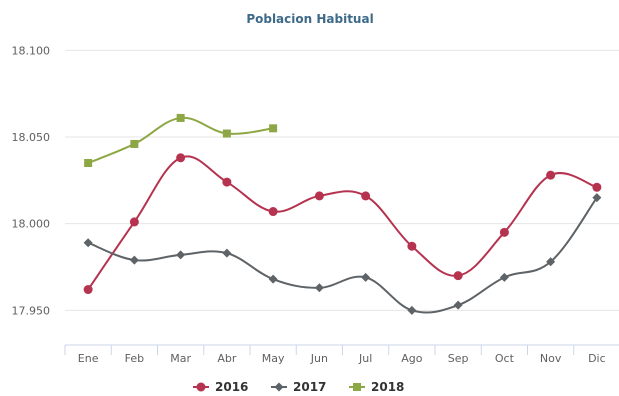 This screenshot has width=619, height=396. I want to click on x-tick-label: Dic, so click(597, 358).